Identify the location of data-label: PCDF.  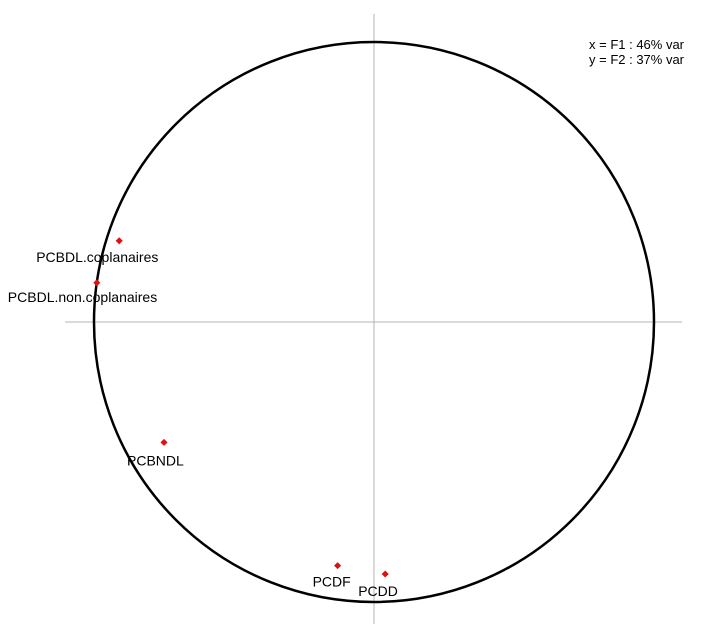
(332, 582).